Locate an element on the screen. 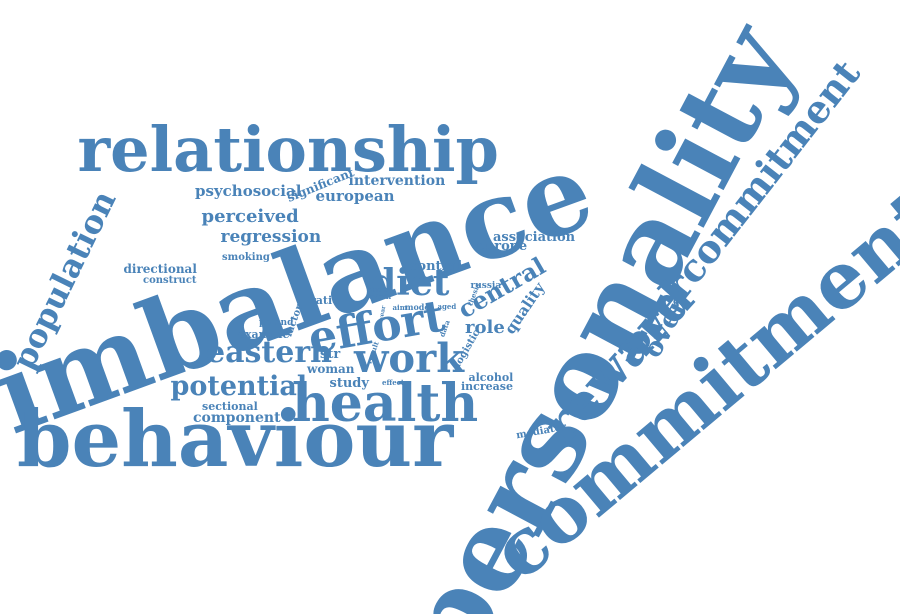  word-alcohol: alcohol is located at coordinates (491, 377).